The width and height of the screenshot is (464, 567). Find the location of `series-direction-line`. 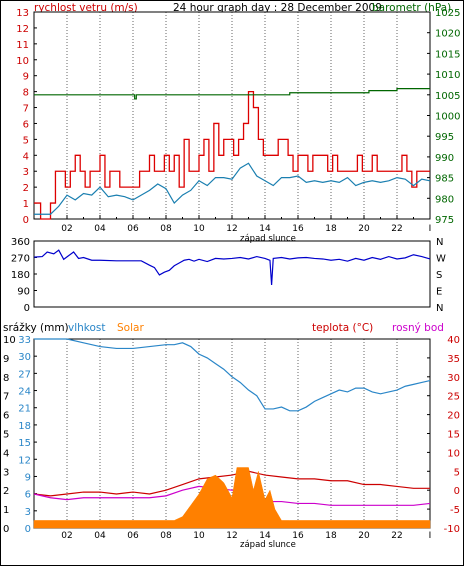

series-direction-line is located at coordinates (232, 267).